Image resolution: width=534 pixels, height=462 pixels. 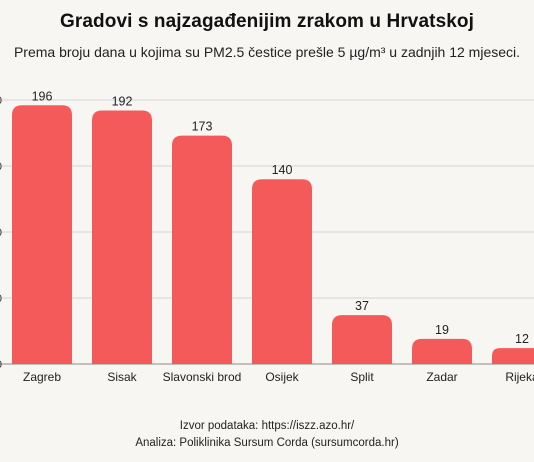 What do you see at coordinates (42, 377) in the screenshot?
I see `x-tick-label: Zagreb` at bounding box center [42, 377].